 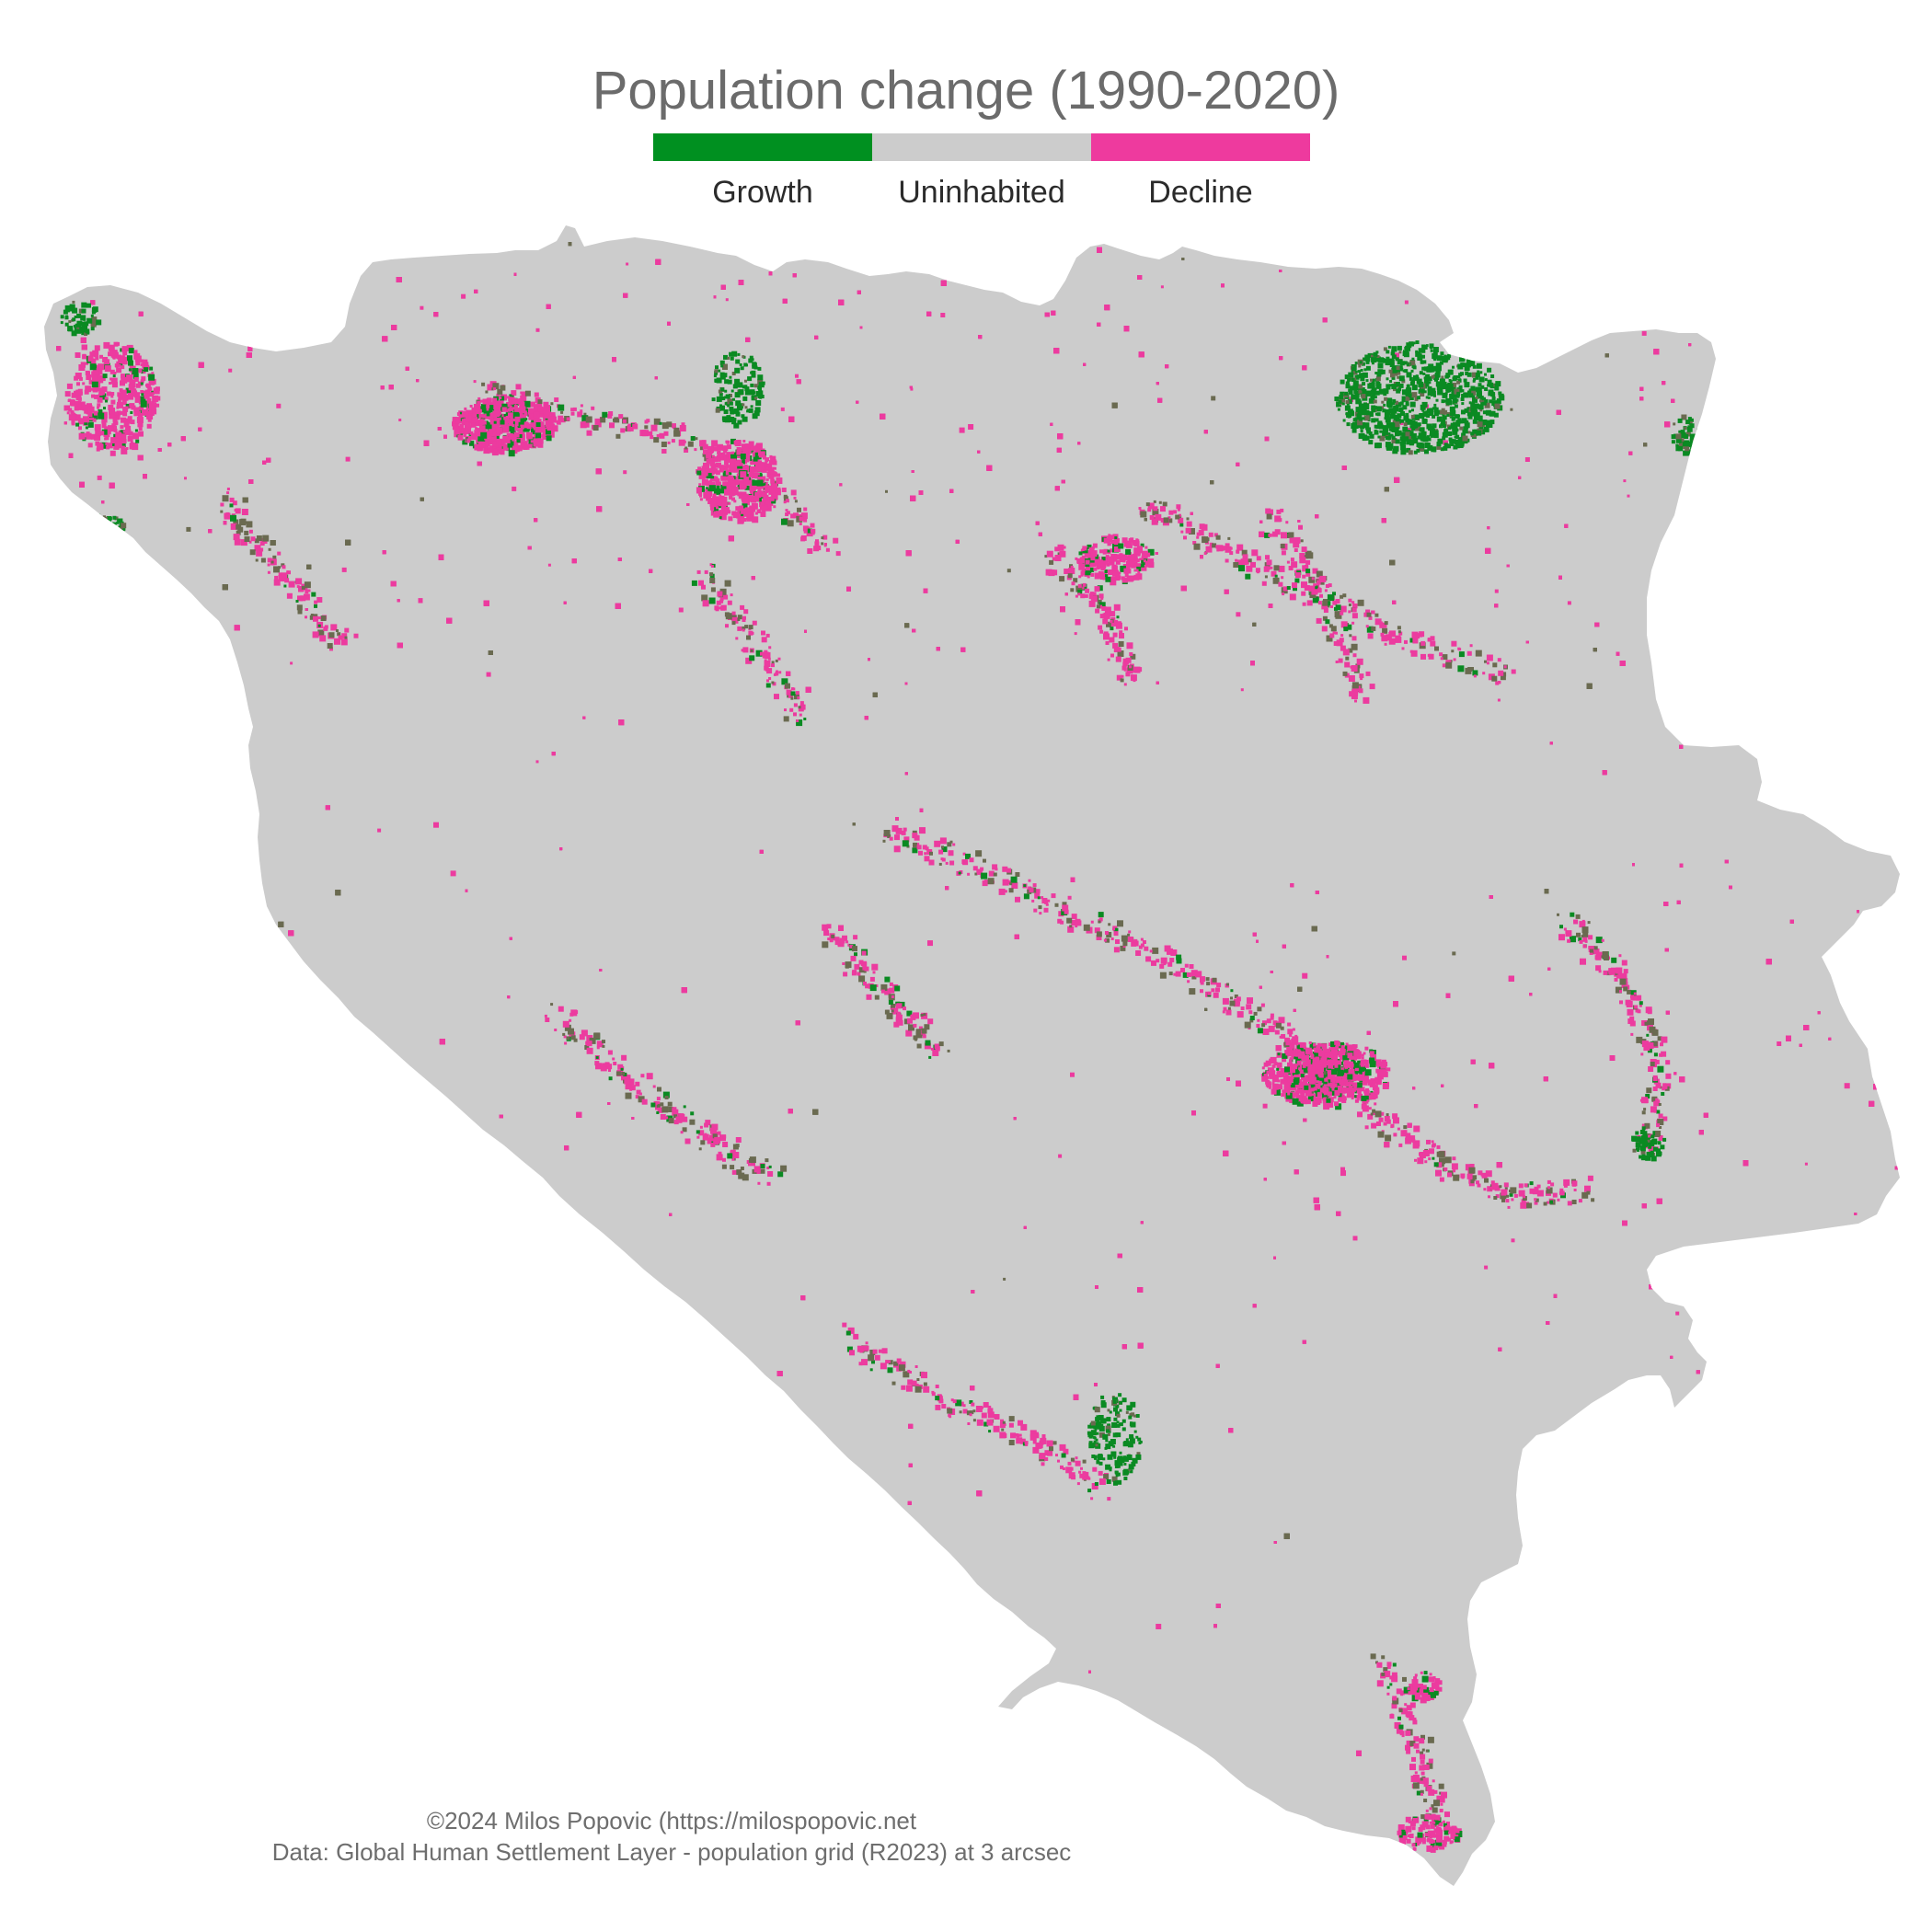 What do you see at coordinates (762, 174) in the screenshot?
I see `legend-item-growth: Growth` at bounding box center [762, 174].